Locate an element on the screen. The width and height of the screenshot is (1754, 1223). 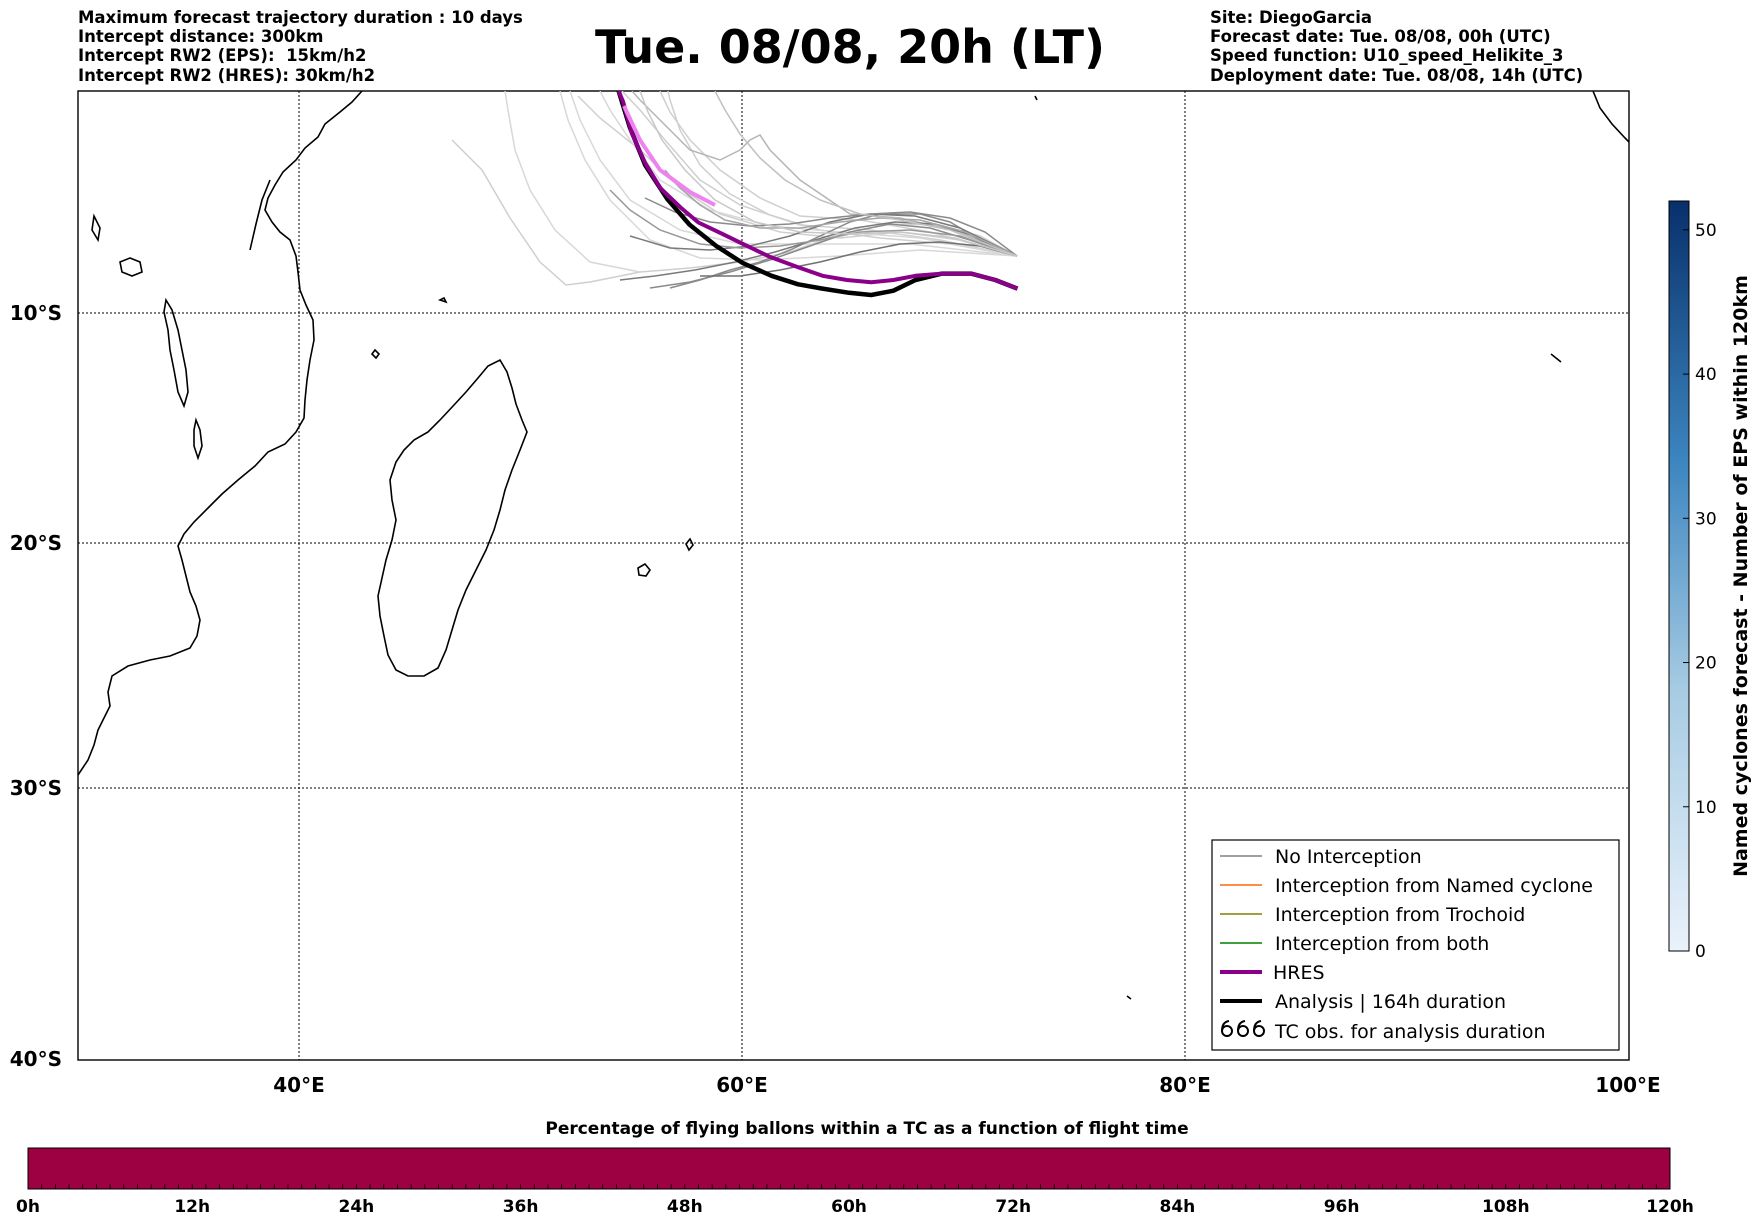
eps-trajectories is located at coordinates (734, 190).